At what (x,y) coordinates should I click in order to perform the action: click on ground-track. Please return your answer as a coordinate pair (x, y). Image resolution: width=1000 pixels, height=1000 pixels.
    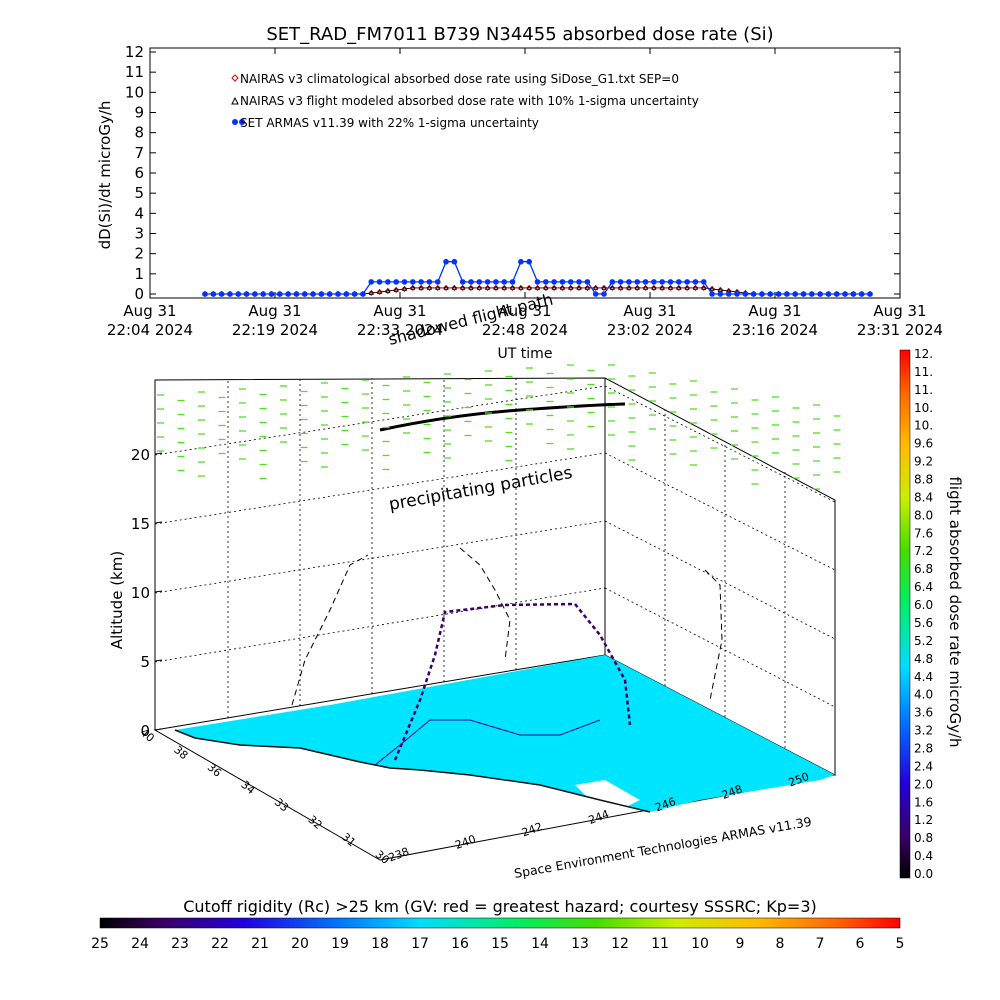
    Looking at the image, I should click on (487, 742).